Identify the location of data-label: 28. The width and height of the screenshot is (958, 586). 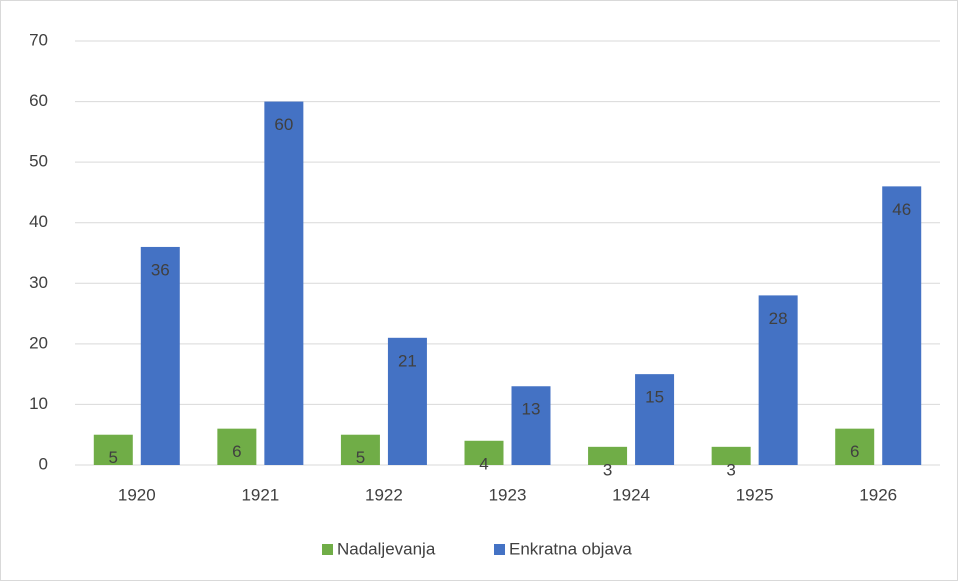
(778, 318).